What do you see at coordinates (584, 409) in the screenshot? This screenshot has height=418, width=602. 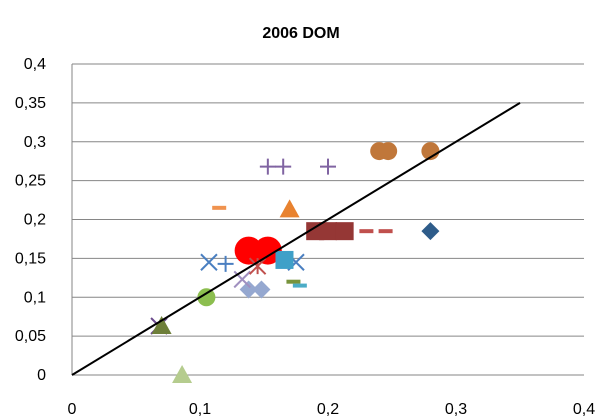 I see `x-tick-label: 0,4` at bounding box center [584, 409].